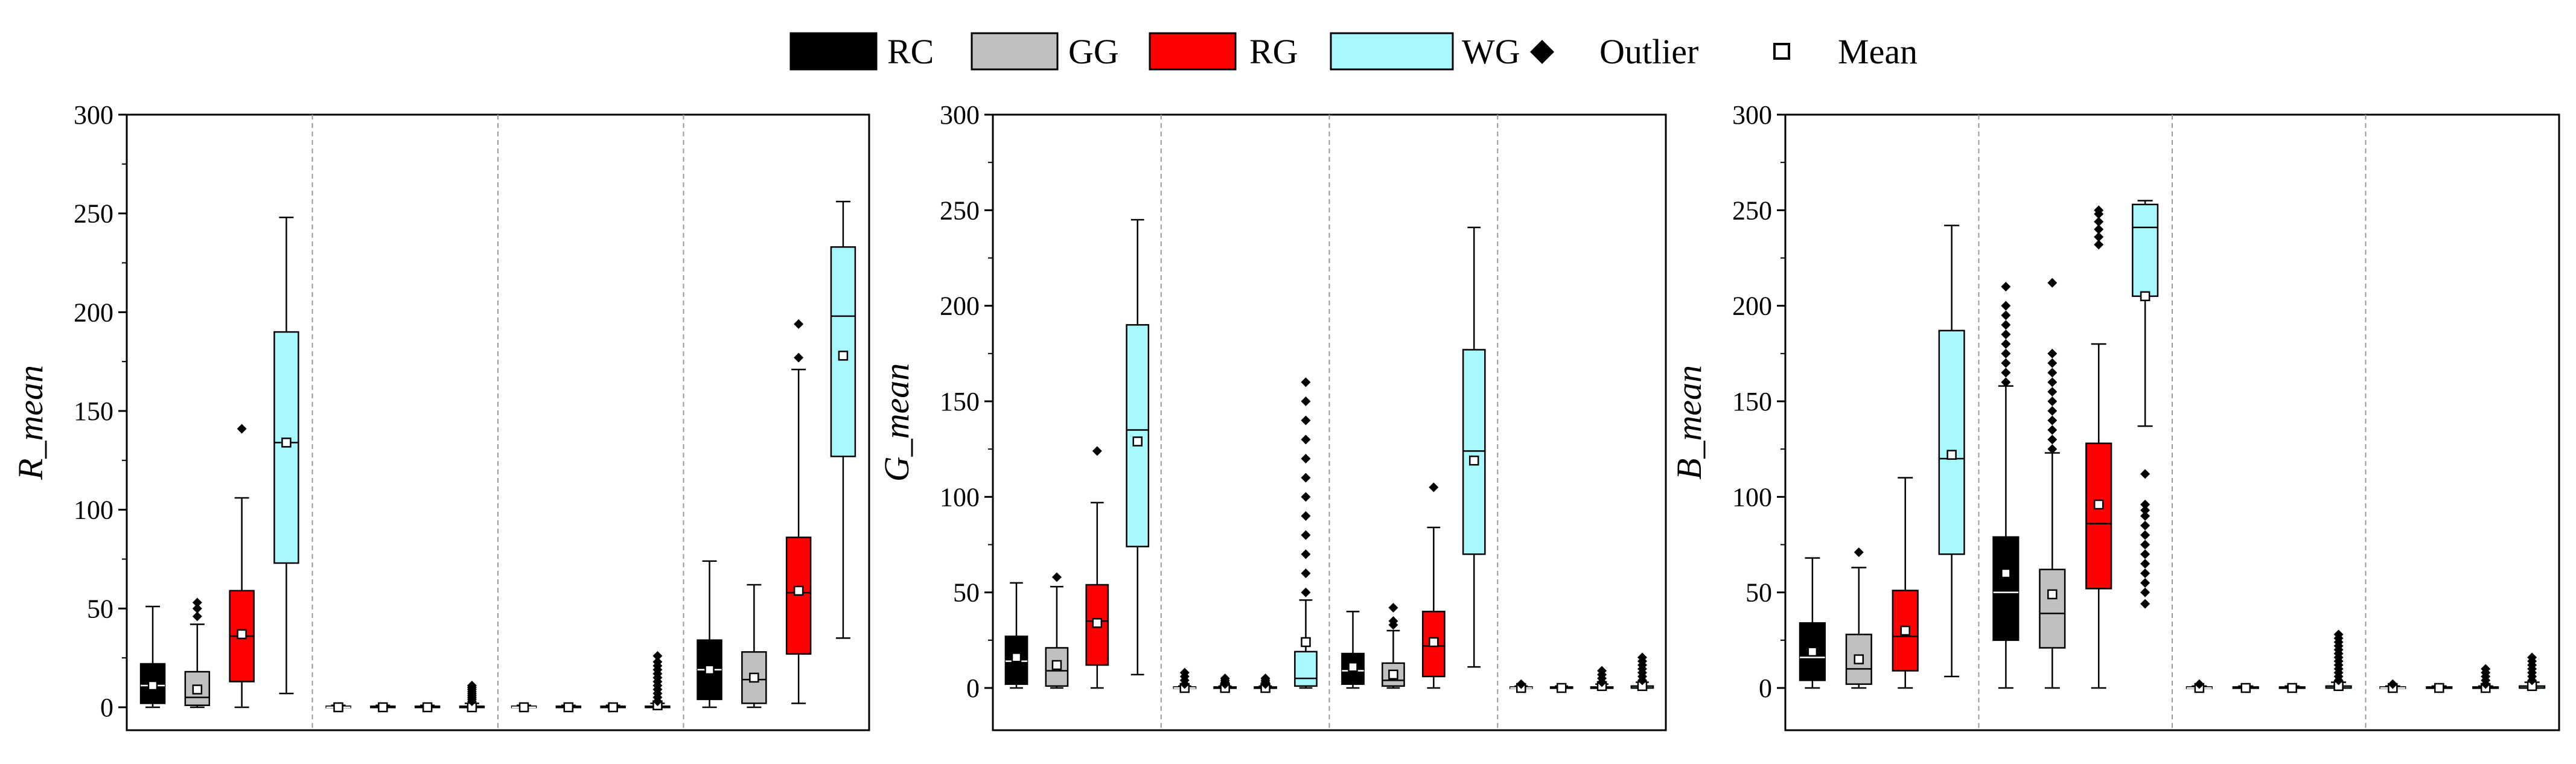 The image size is (2576, 764). I want to click on legend-label-wg: WG, so click(1491, 52).